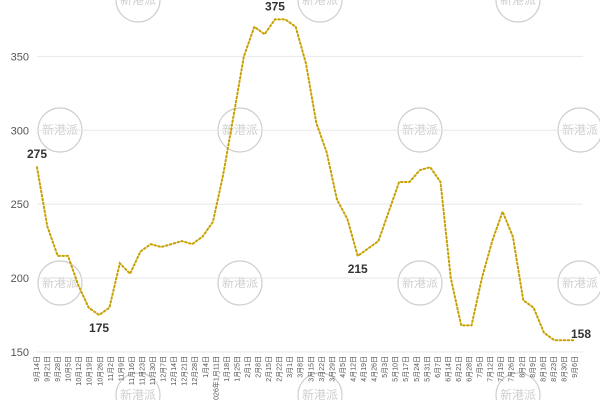 This screenshot has width=600, height=400. What do you see at coordinates (215, 378) in the screenshot?
I see `x-tick-label: 2026年1月11日` at bounding box center [215, 378].